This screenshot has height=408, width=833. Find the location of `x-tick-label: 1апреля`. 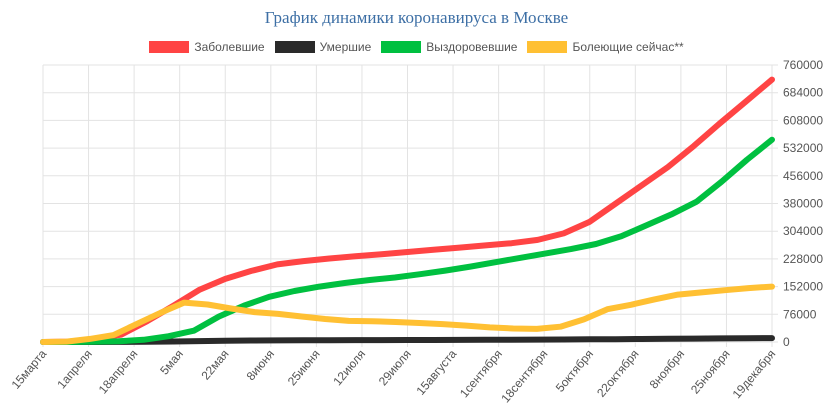

x-tick-label: 1апреля is located at coordinates (74, 369).